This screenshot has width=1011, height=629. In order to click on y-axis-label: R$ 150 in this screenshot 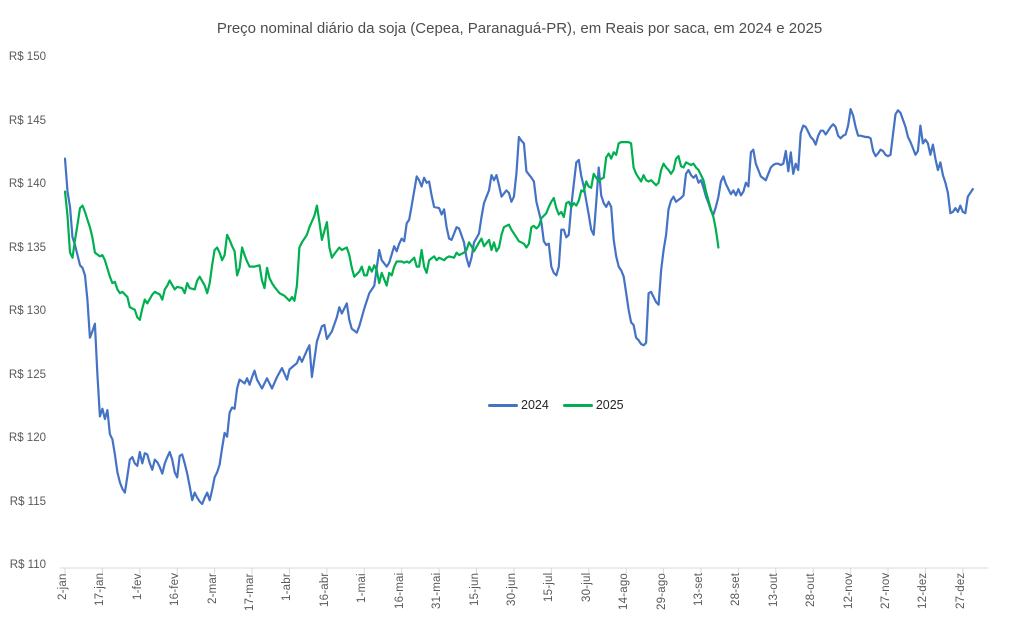, I will do `click(27, 57)`.